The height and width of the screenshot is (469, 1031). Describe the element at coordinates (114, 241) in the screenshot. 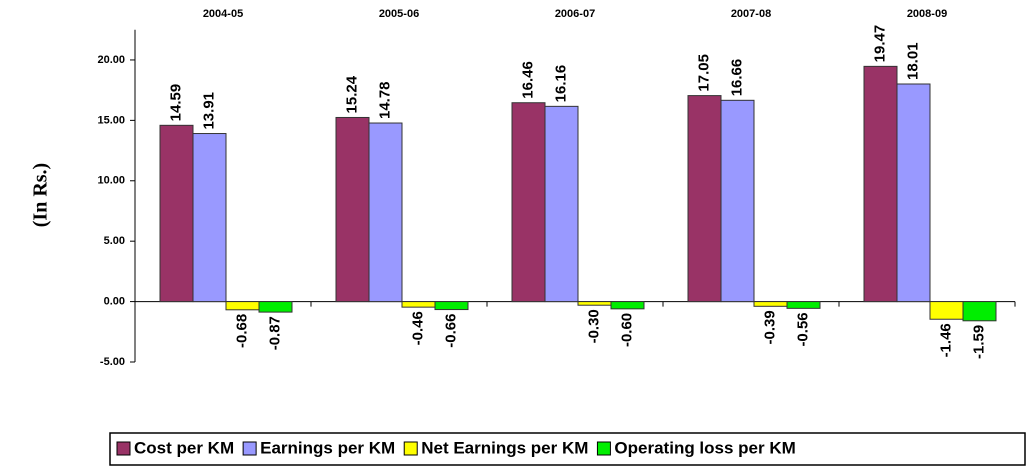

I see `y-tick-label: 5.00` at that location.